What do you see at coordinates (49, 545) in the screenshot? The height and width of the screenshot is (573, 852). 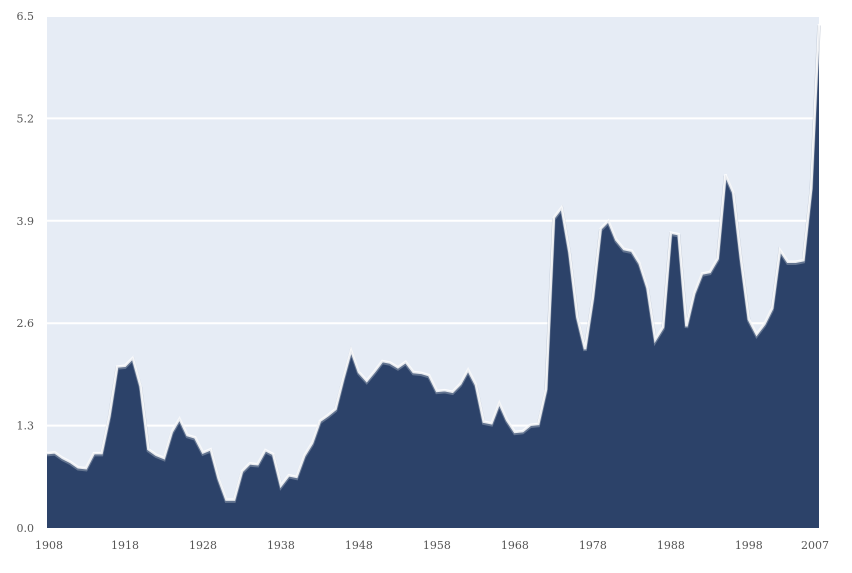 I see `x-tick-label: 1908` at bounding box center [49, 545].